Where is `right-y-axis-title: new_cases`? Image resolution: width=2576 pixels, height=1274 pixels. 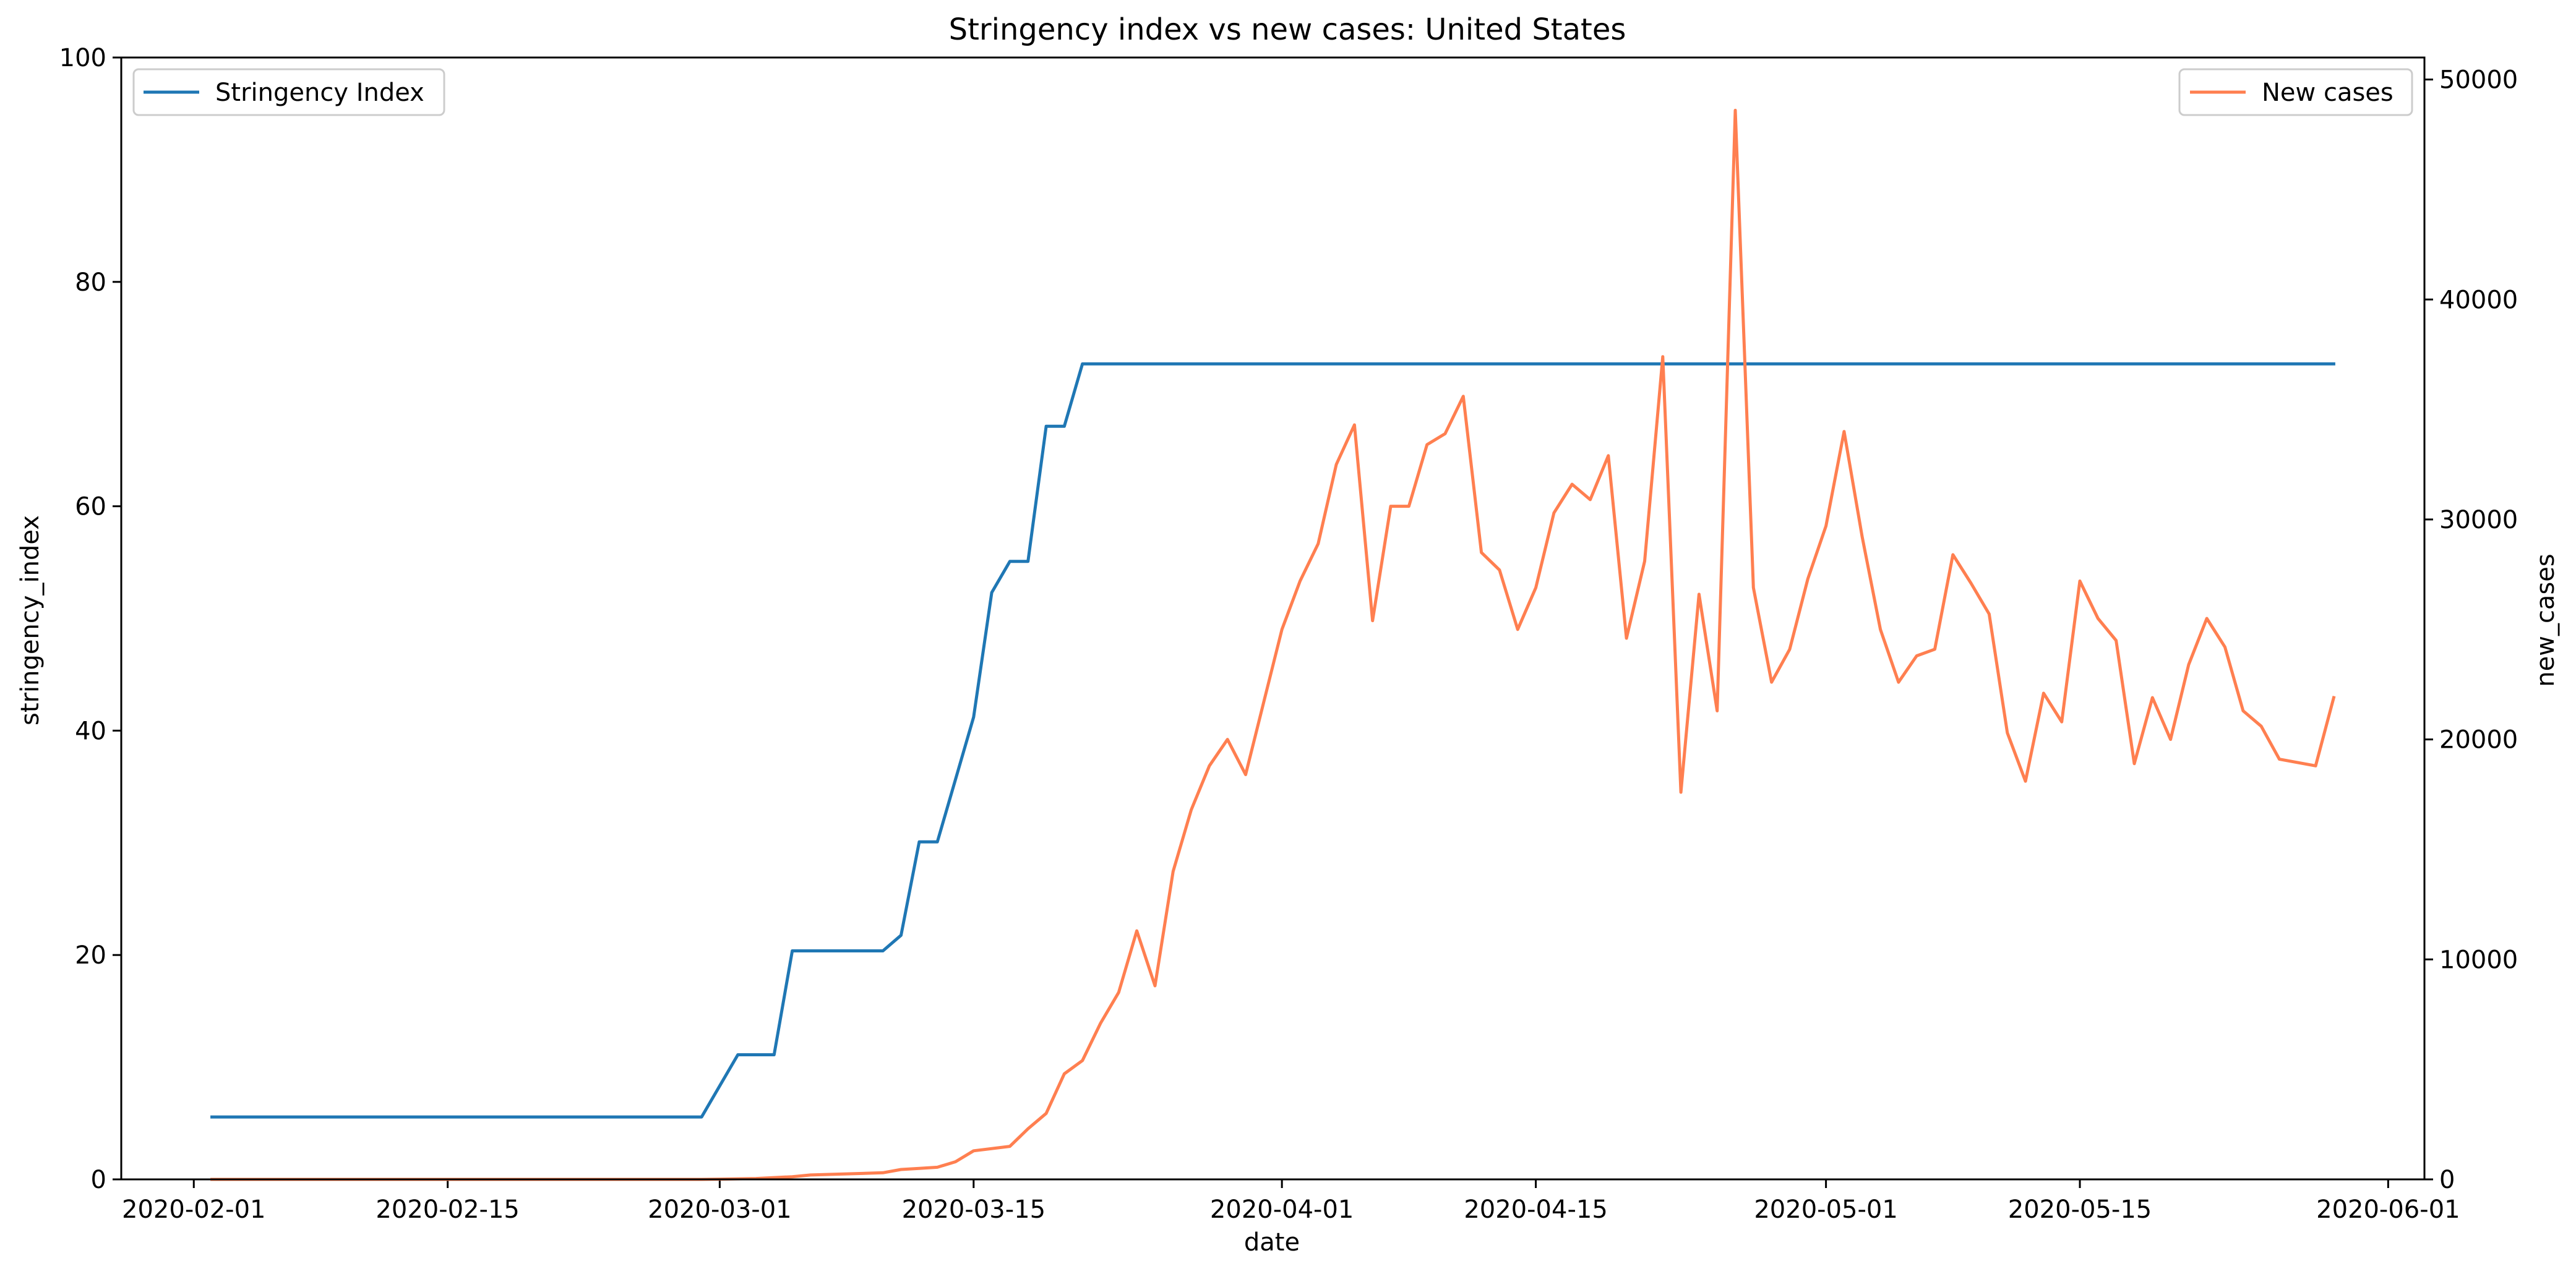
right-y-axis-title: new_cases is located at coordinates (2545, 620).